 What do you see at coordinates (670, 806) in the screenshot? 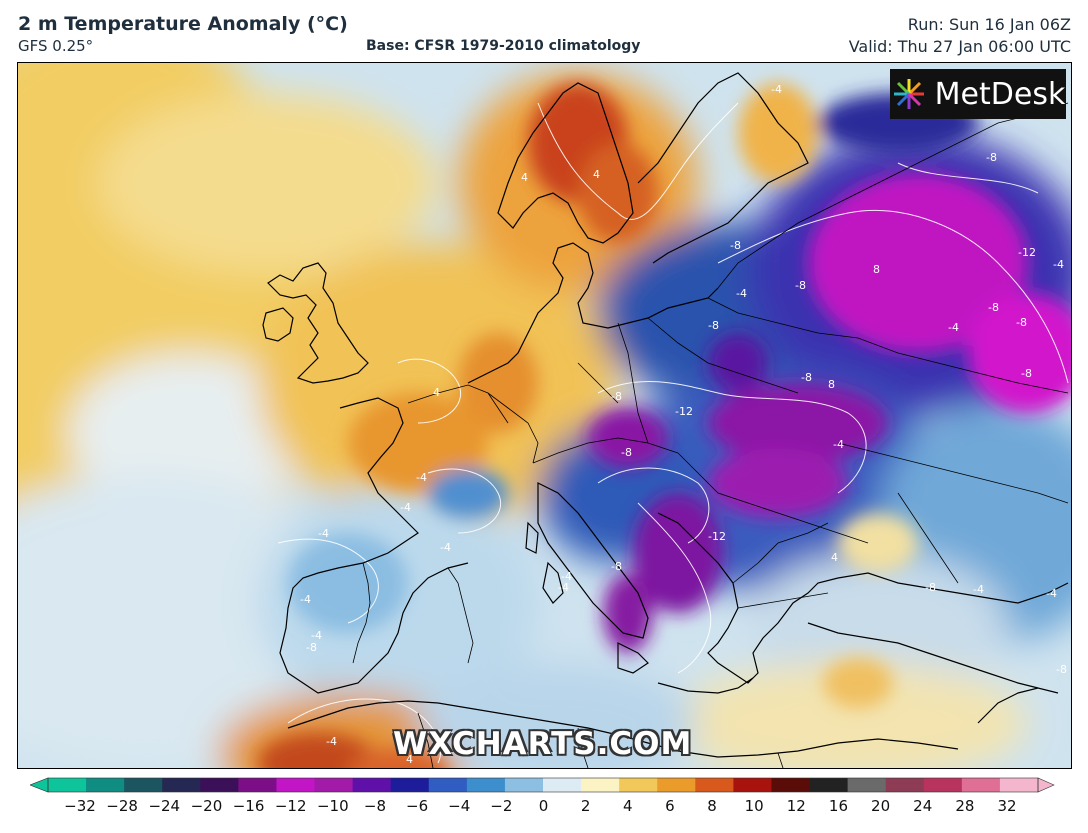
I see `colorbar-tick-label: 6` at bounding box center [670, 806].